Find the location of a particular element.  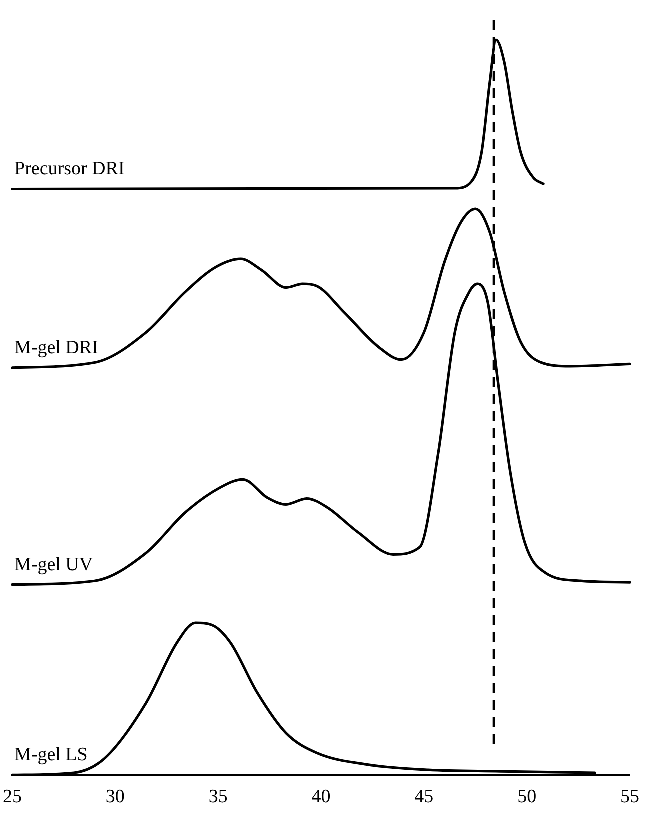

series-label: M-gel UV is located at coordinates (54, 565).